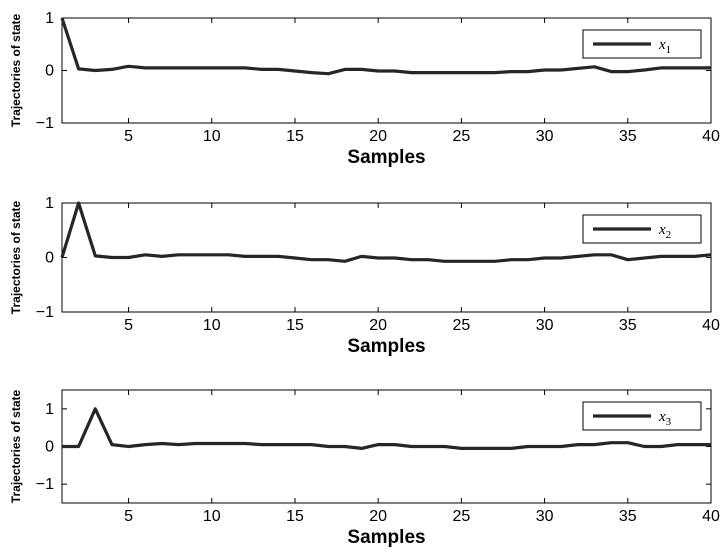 The height and width of the screenshot is (560, 722). Describe the element at coordinates (385, 46) in the screenshot. I see `series-line-x1` at that location.